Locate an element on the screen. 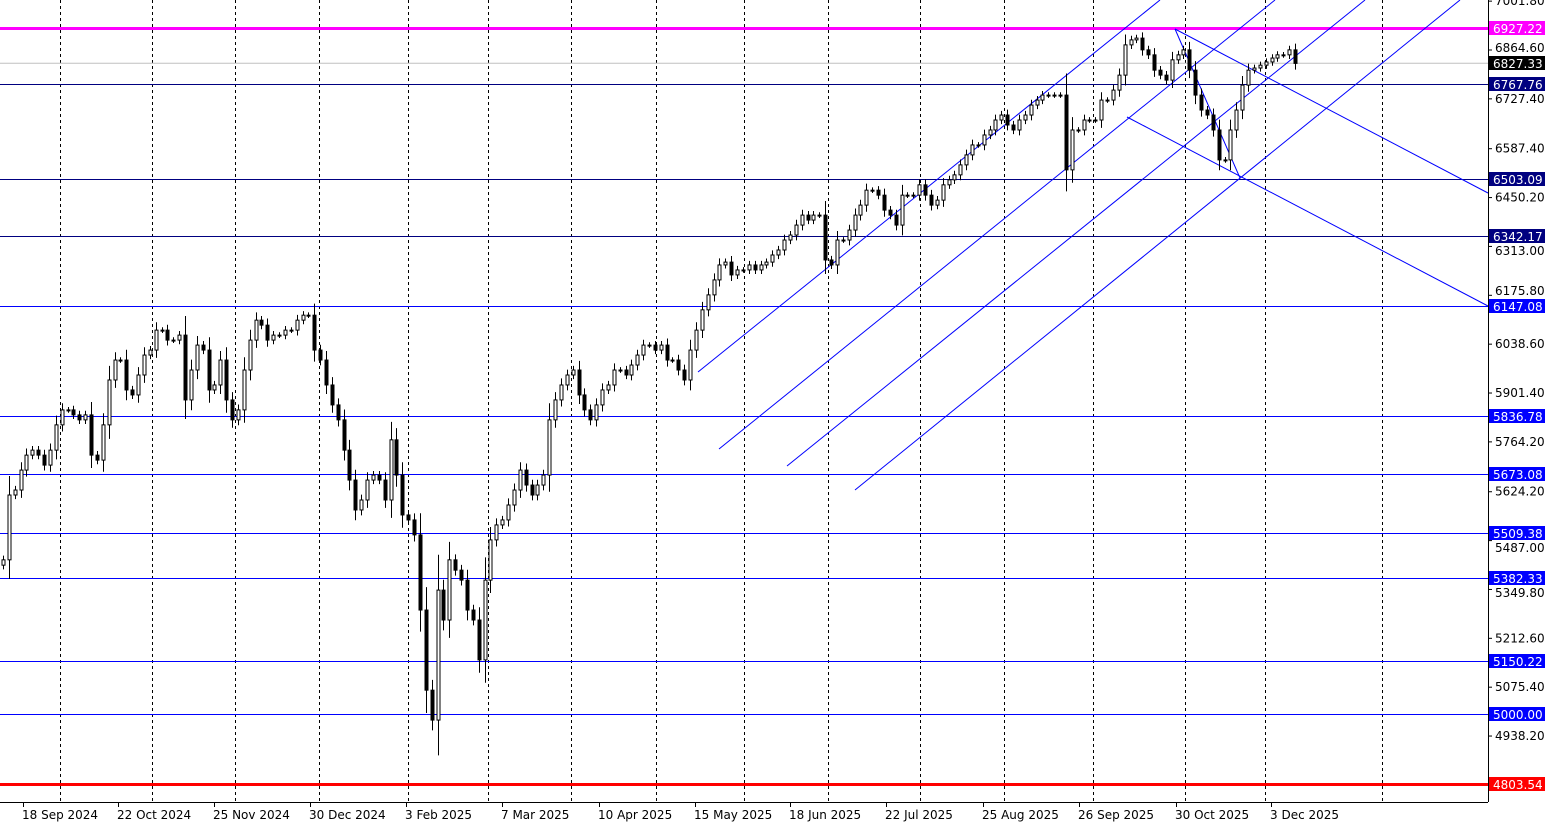 The width and height of the screenshot is (1547, 822). current-price-label-bg is located at coordinates (1517, 63).